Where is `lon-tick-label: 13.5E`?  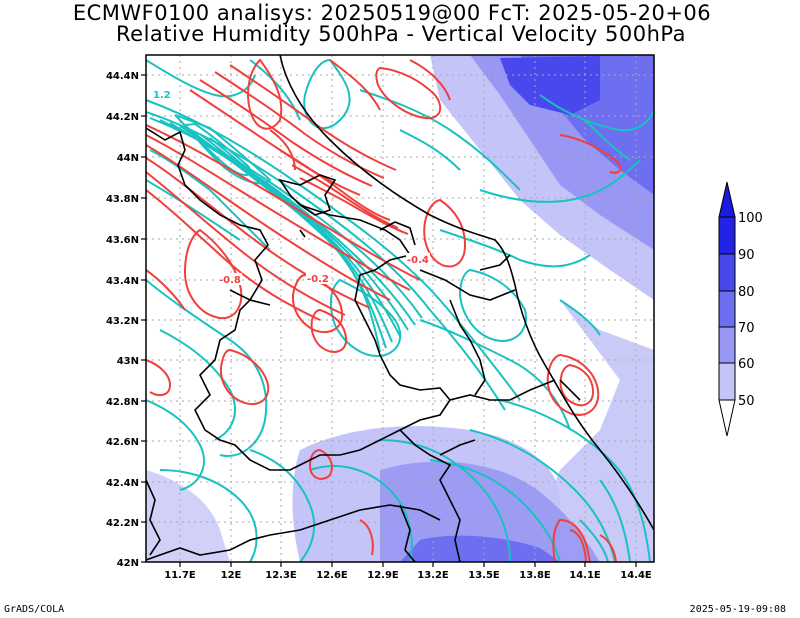 lon-tick-label: 13.5E is located at coordinates (484, 575).